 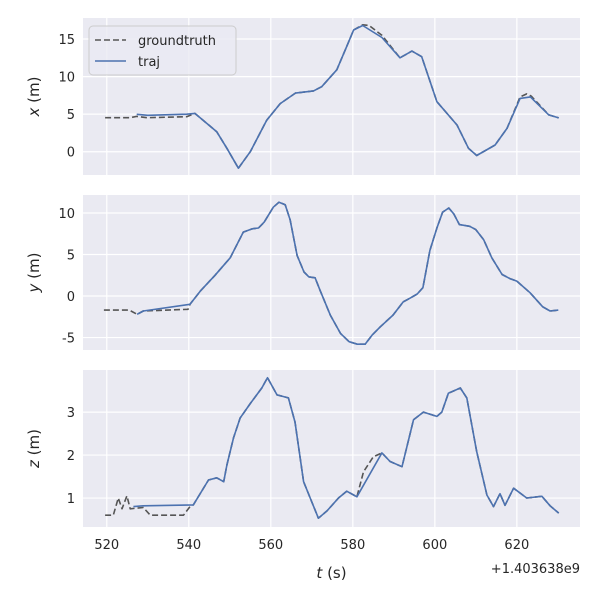 I want to click on legend-label-traj: traj, so click(x=149, y=62).